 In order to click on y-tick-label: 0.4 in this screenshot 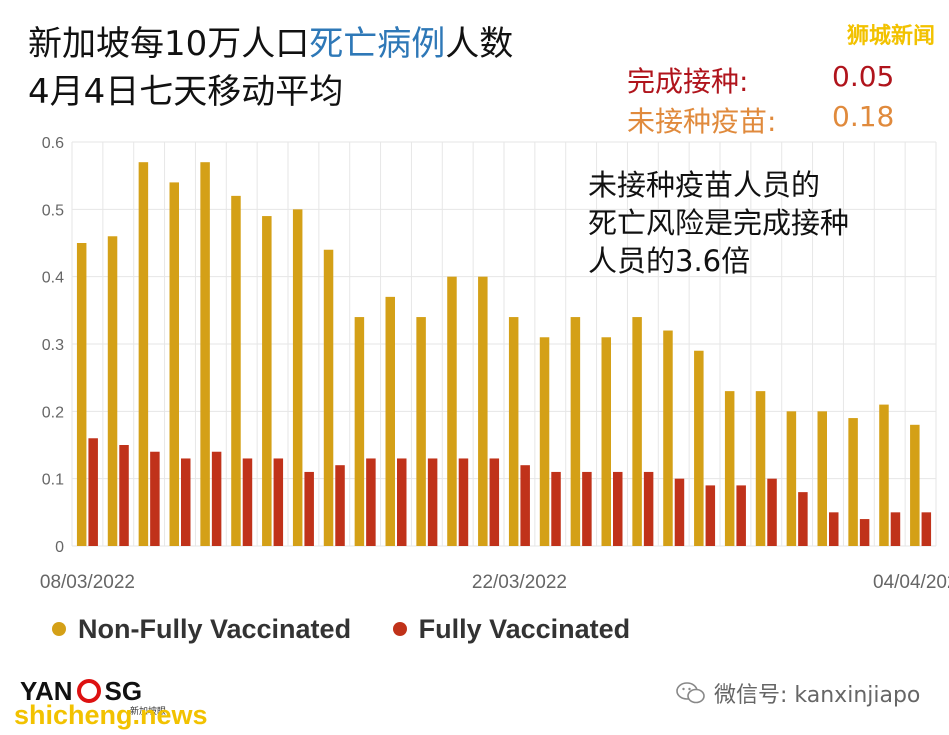, I will do `click(53, 278)`.